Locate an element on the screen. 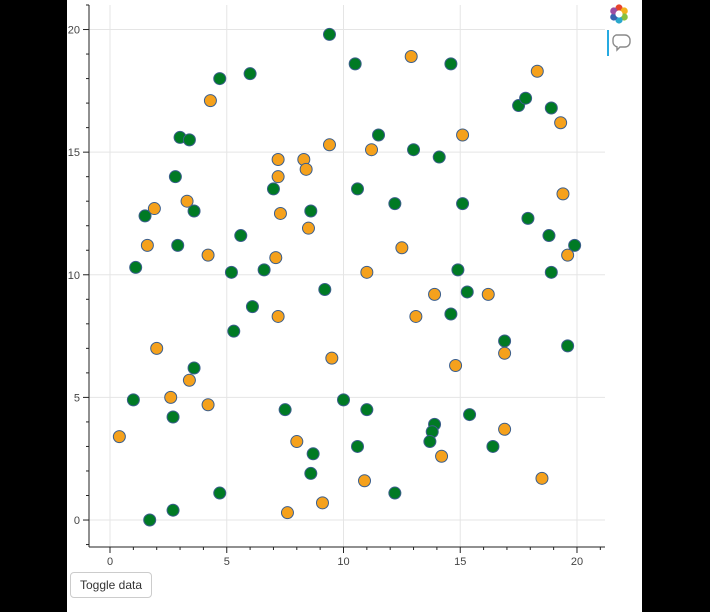 This screenshot has width=710, height=612. hover-tool-icon is located at coordinates (622, 43).